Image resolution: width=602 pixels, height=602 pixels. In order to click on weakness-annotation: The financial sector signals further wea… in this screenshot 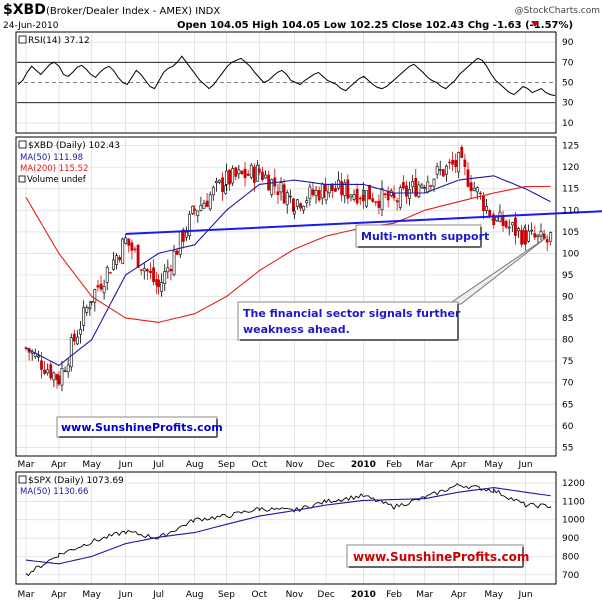, I will do `click(392, 288)`.